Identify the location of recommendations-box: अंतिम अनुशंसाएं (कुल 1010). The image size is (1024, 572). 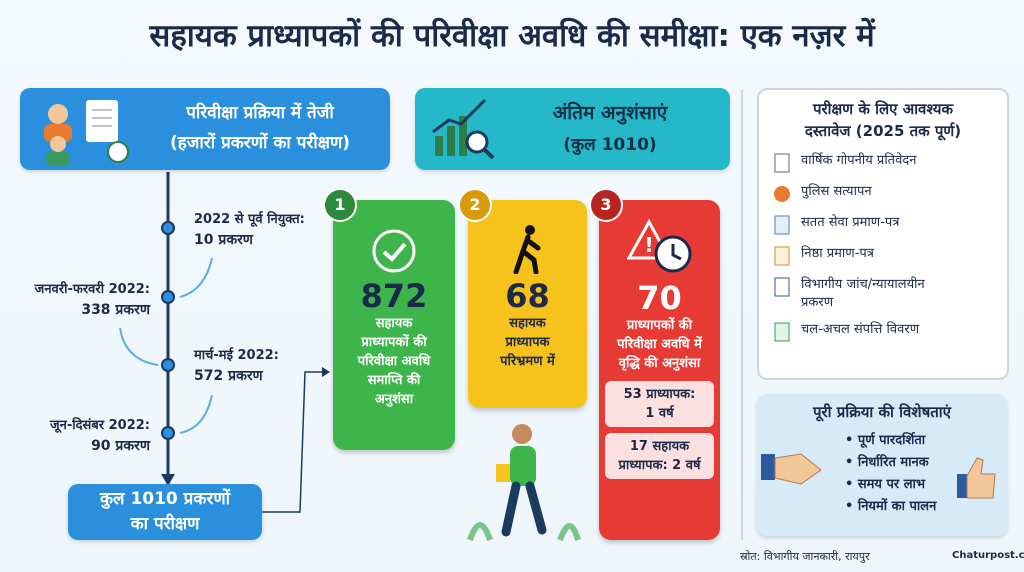
(572, 129).